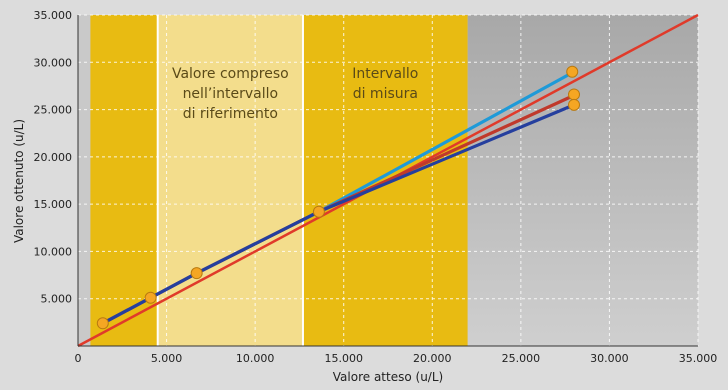 Image resolution: width=728 pixels, height=390 pixels. I want to click on x-tick-label-7: 35.000, so click(698, 358).